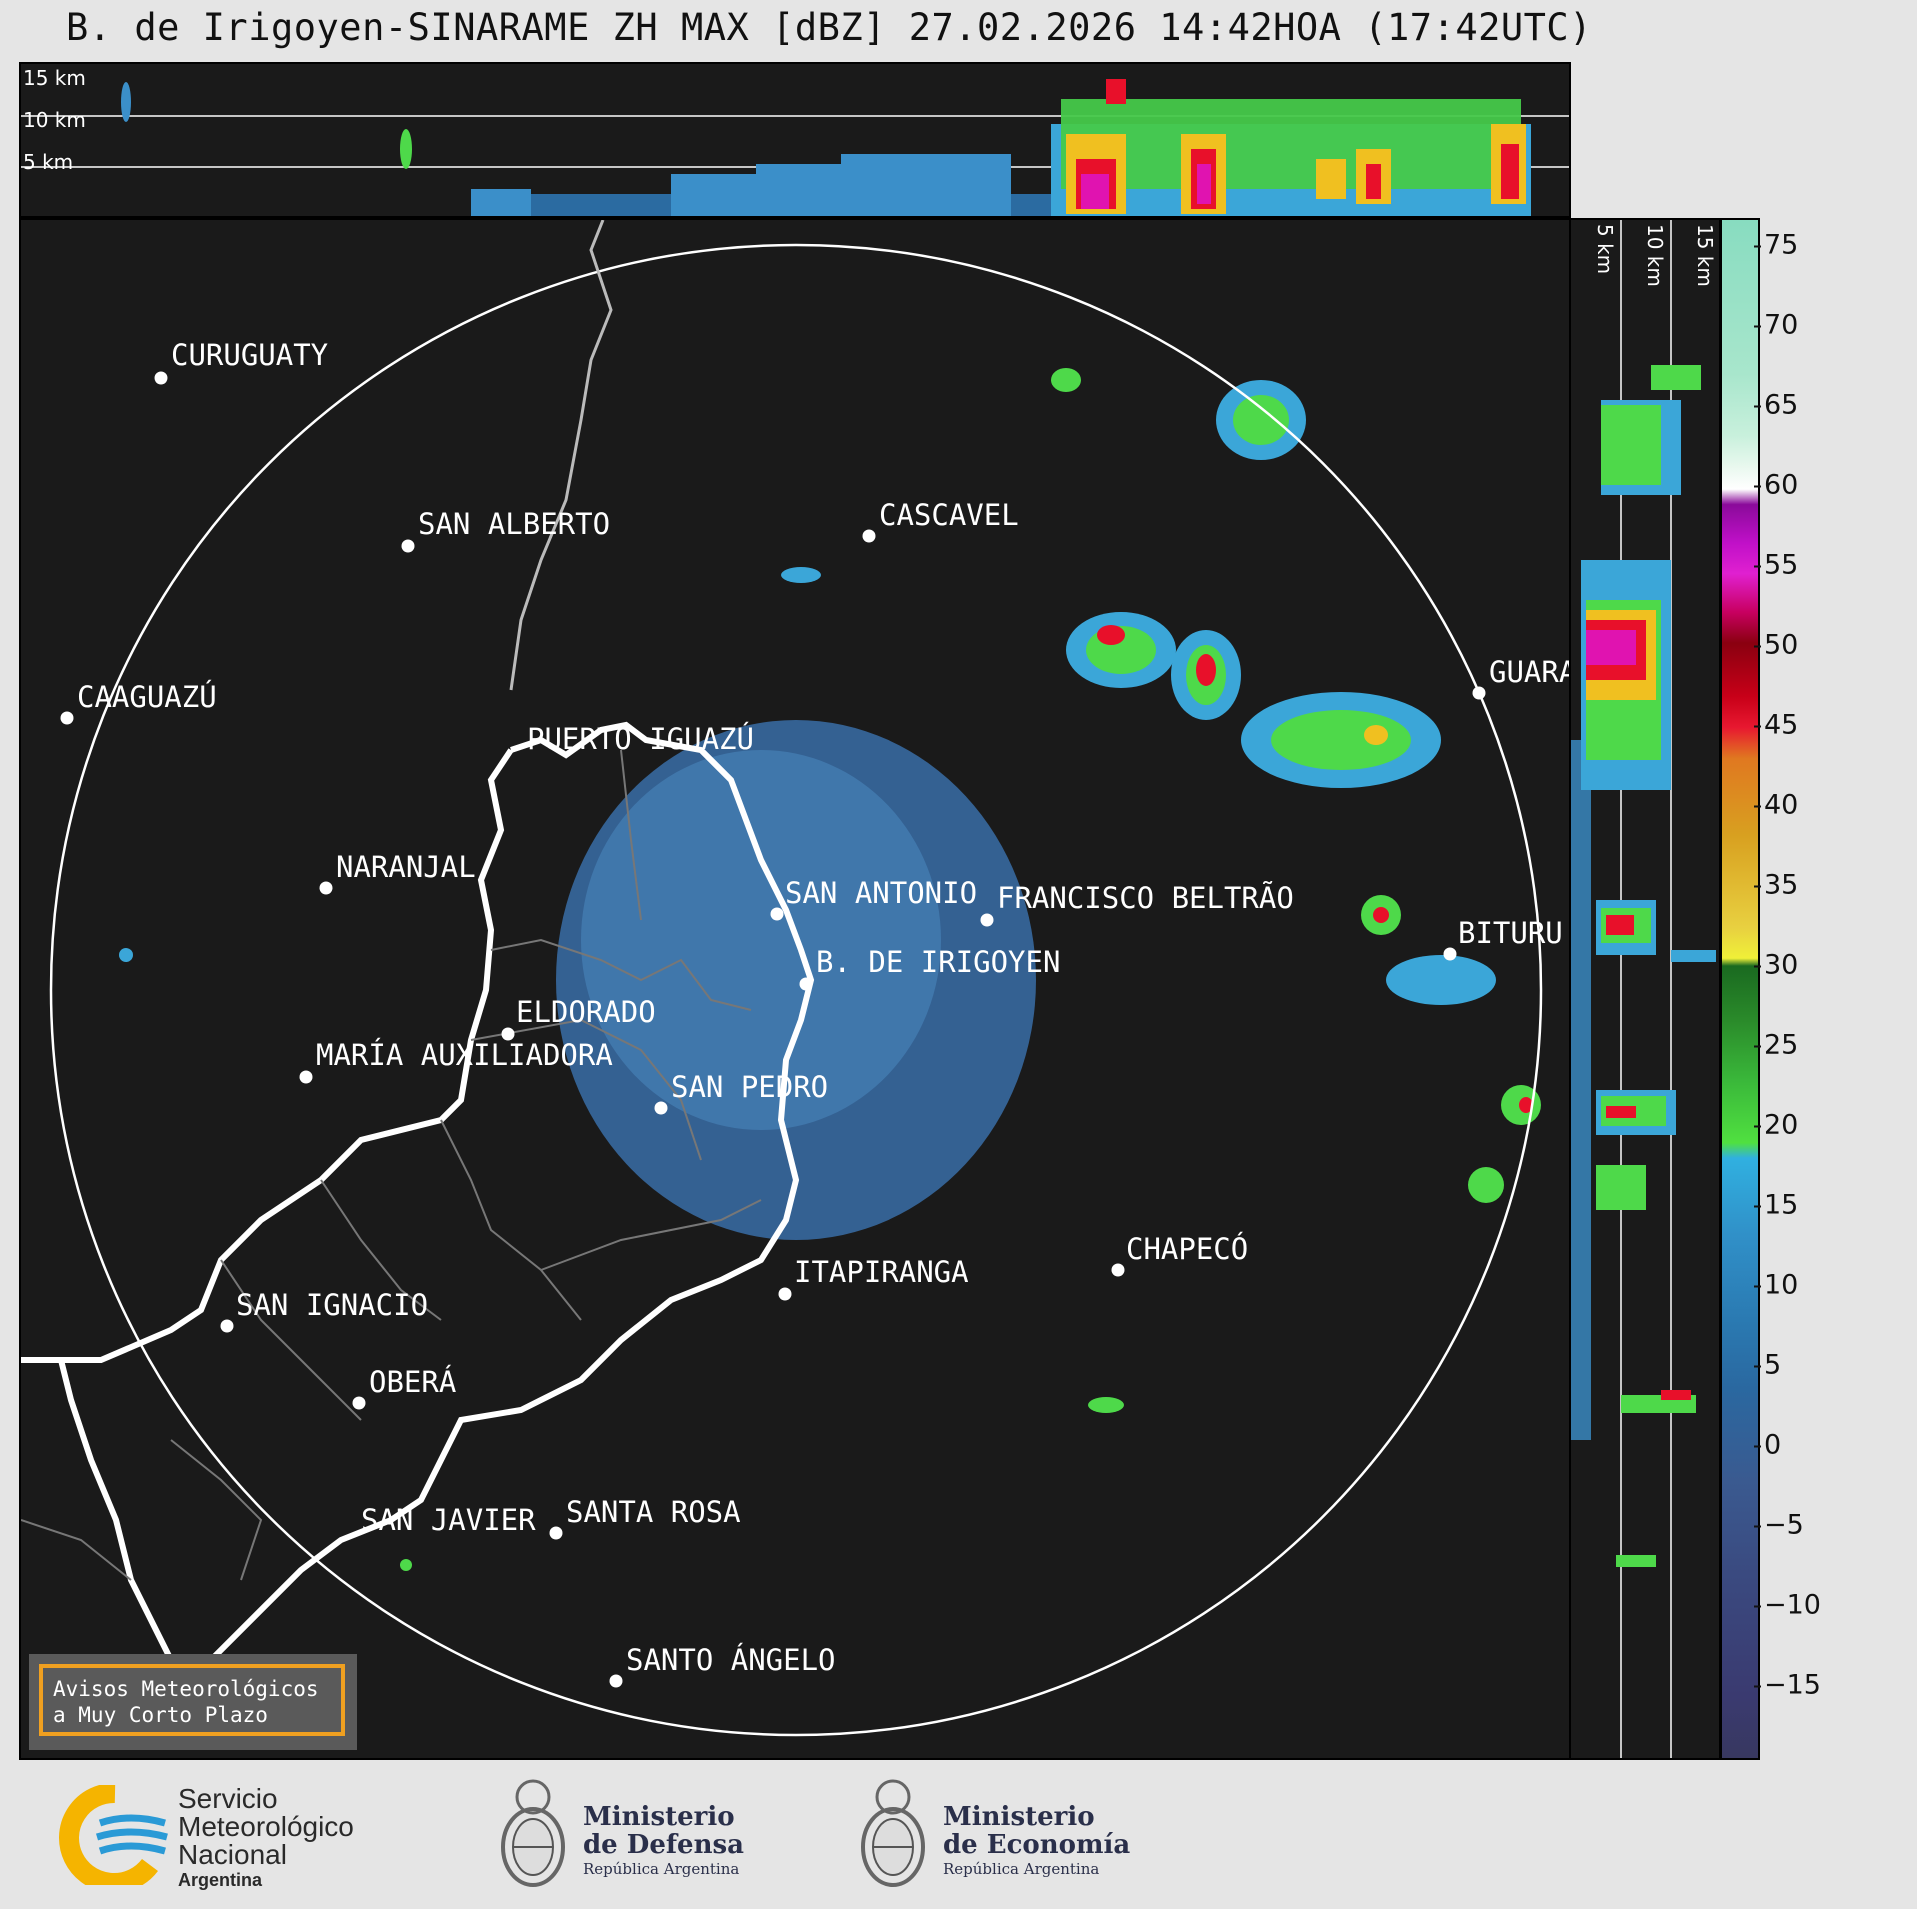  I want to click on city-marker-san-alberto, so click(408, 546).